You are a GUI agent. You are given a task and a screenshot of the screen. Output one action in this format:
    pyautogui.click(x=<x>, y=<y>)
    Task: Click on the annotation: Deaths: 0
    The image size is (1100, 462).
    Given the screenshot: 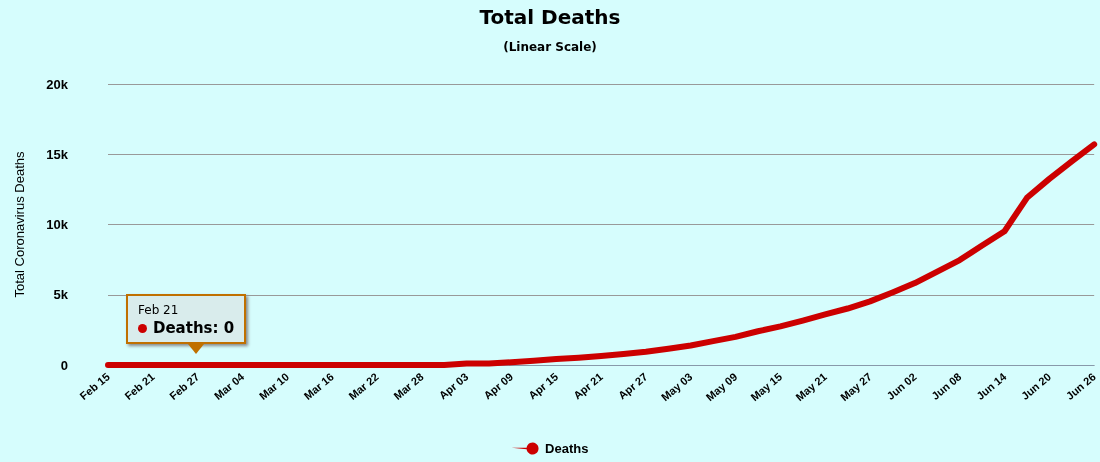 What is the action you would take?
    pyautogui.click(x=194, y=328)
    